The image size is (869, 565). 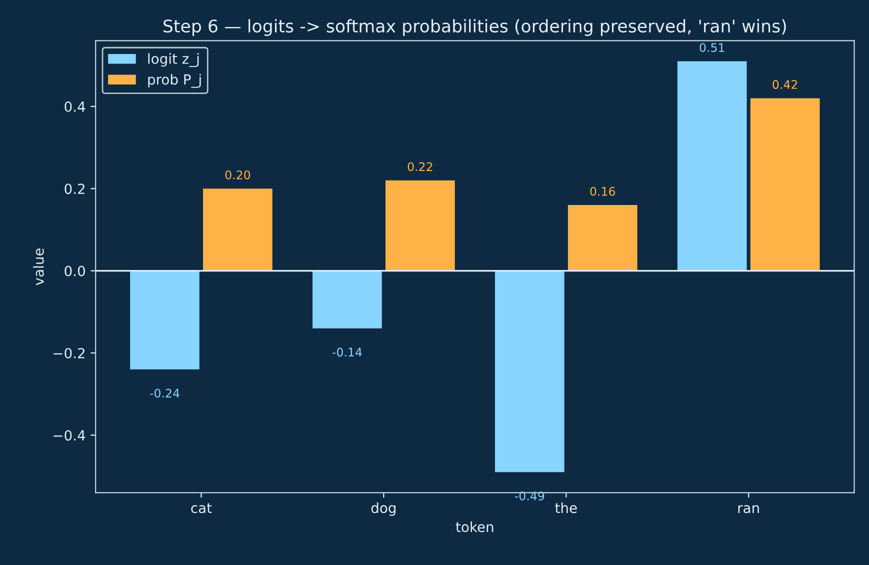 I want to click on legend-label: logit z_j, so click(x=173, y=60).